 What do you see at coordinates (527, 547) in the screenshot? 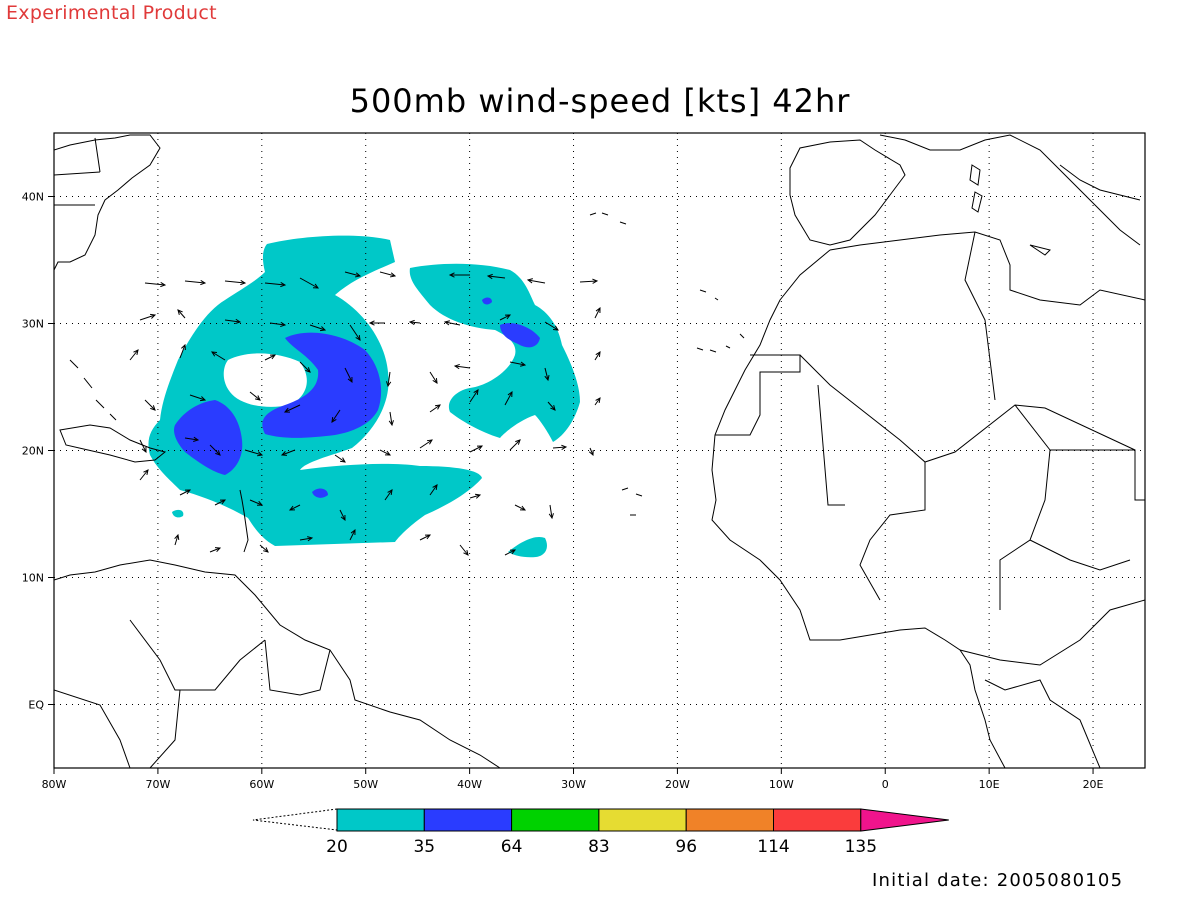
I see `wind-20kt-region-southeast` at bounding box center [527, 547].